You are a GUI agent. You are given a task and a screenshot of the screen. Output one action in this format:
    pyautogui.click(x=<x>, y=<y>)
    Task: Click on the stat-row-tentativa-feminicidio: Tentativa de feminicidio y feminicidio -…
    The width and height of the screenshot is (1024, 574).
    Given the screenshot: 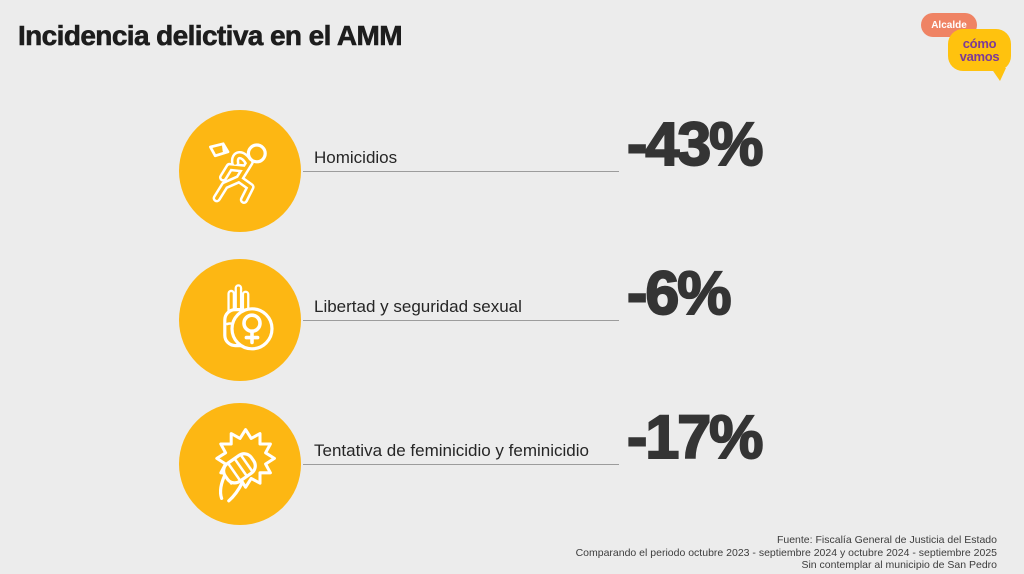 What is the action you would take?
    pyautogui.click(x=491, y=464)
    